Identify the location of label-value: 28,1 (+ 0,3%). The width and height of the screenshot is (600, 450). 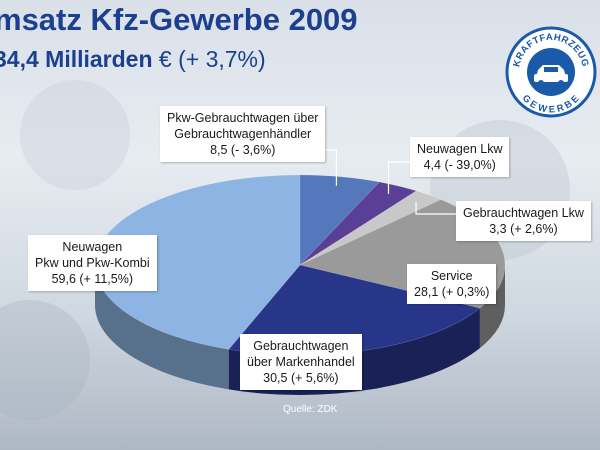
(452, 292).